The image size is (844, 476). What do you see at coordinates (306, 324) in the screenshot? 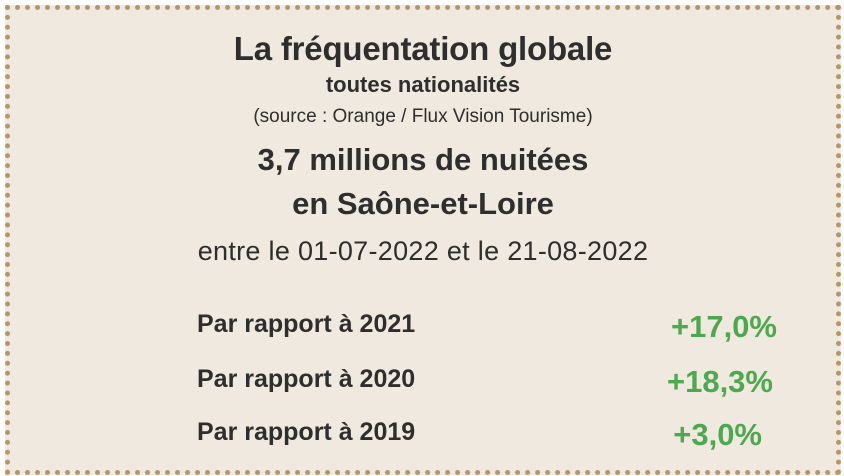
I see `comparison-label: Par rapport à 2021` at bounding box center [306, 324].